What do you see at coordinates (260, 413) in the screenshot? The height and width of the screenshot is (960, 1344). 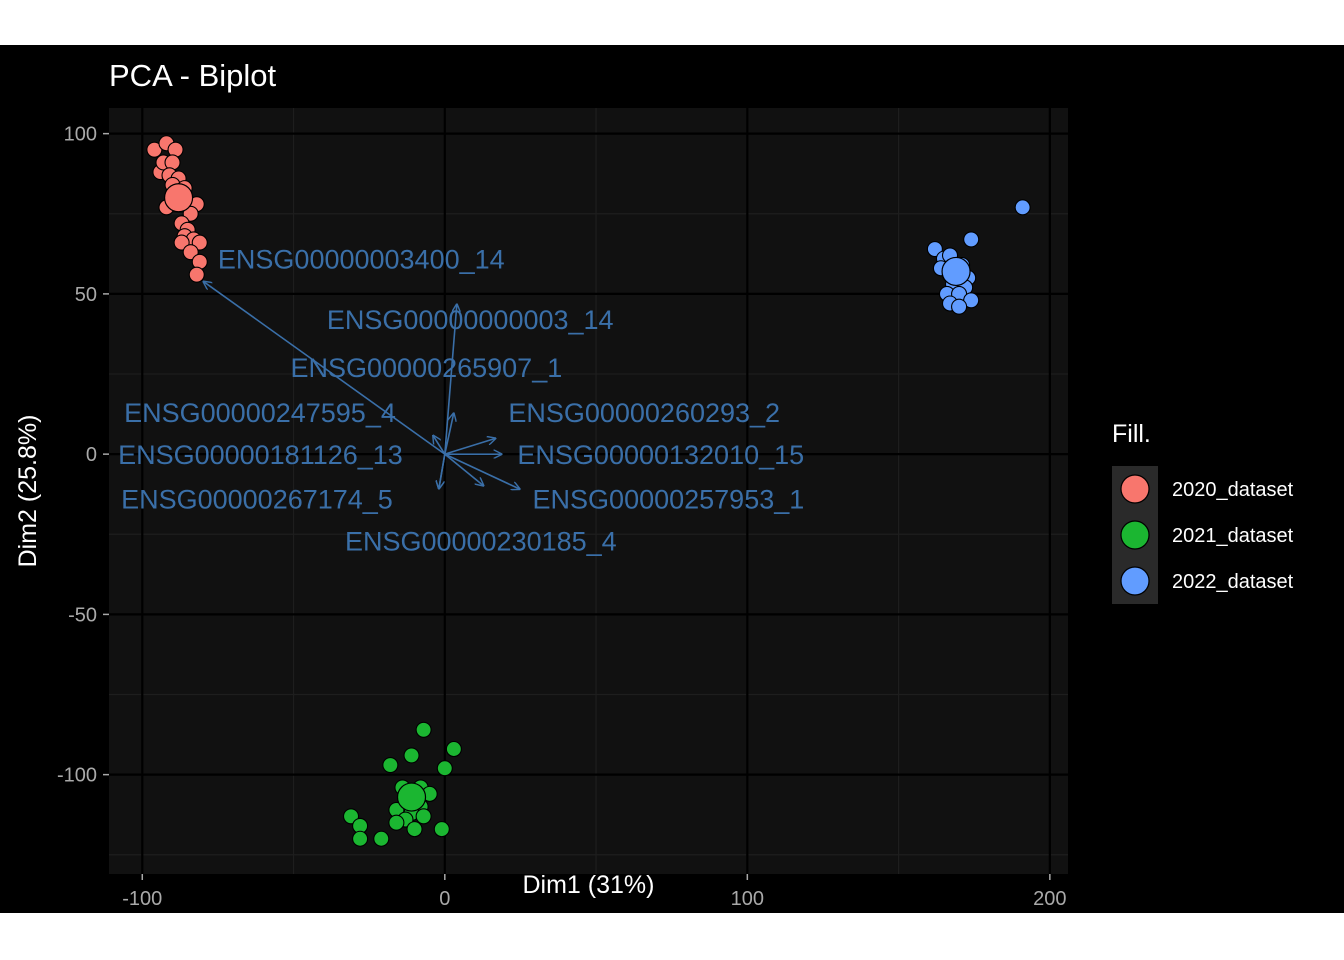 I see `variable-label: ENSG00000247595_4` at bounding box center [260, 413].